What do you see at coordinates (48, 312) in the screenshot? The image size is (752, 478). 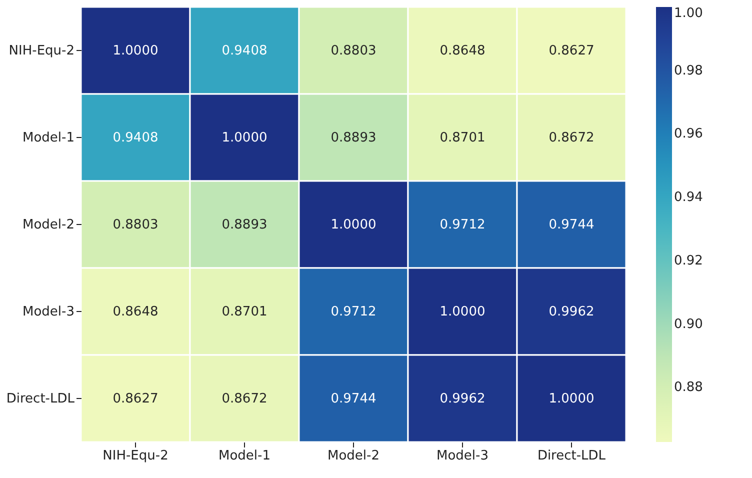 I see `y-tick-label: Model-3` at bounding box center [48, 312].